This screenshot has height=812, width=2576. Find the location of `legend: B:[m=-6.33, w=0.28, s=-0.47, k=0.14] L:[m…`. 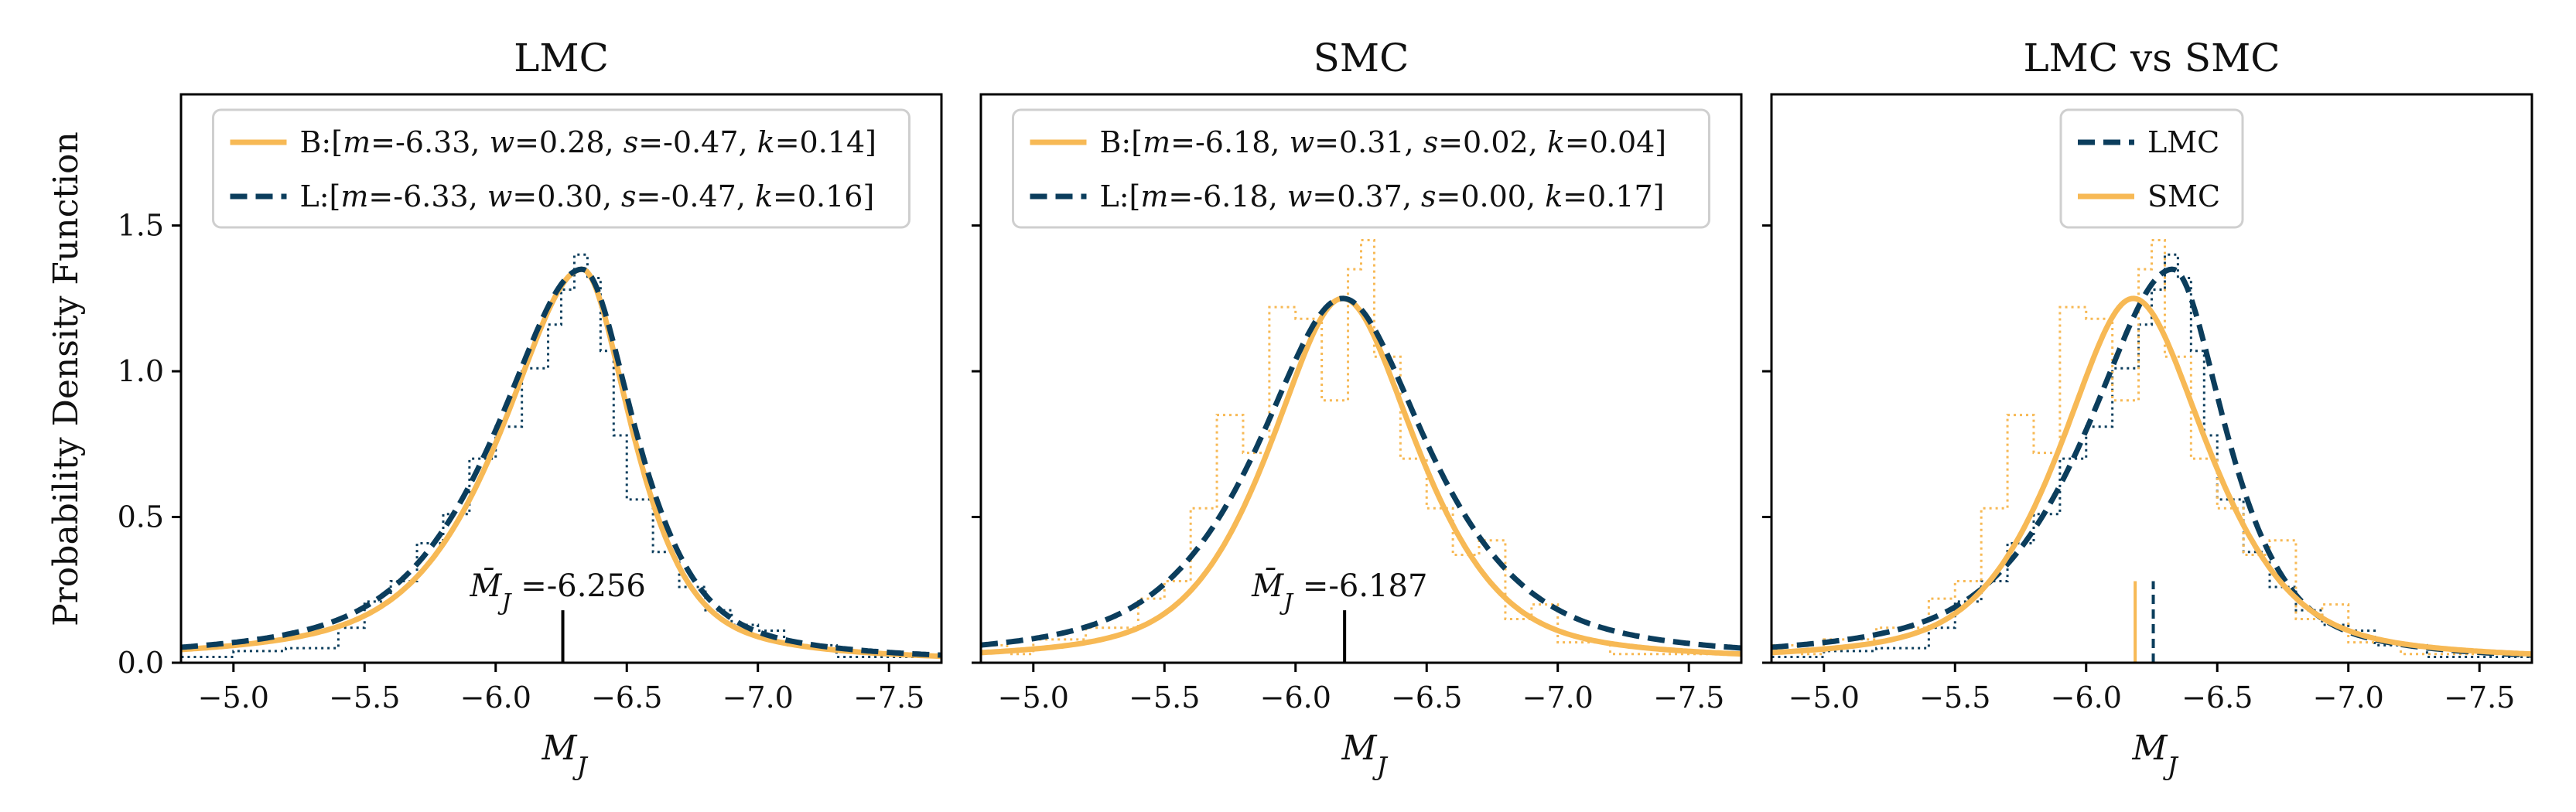

legend: B:[m=-6.33, w=0.28, s=-0.47, k=0.14] L:[m… is located at coordinates (561, 168).